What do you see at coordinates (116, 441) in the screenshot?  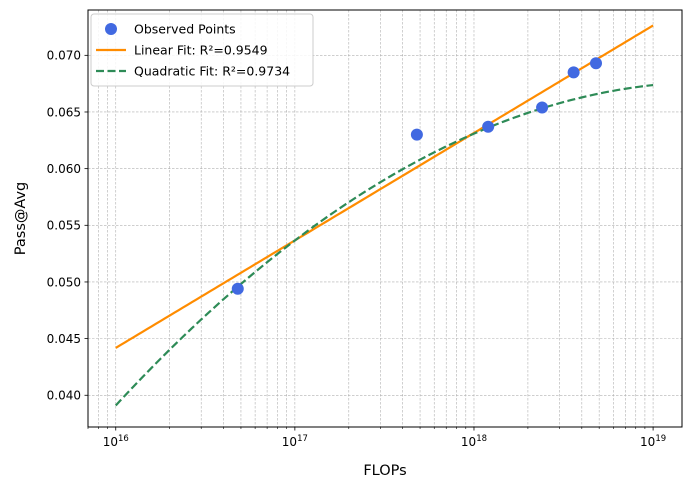 I see `x-tick-label: 1016` at bounding box center [116, 441].